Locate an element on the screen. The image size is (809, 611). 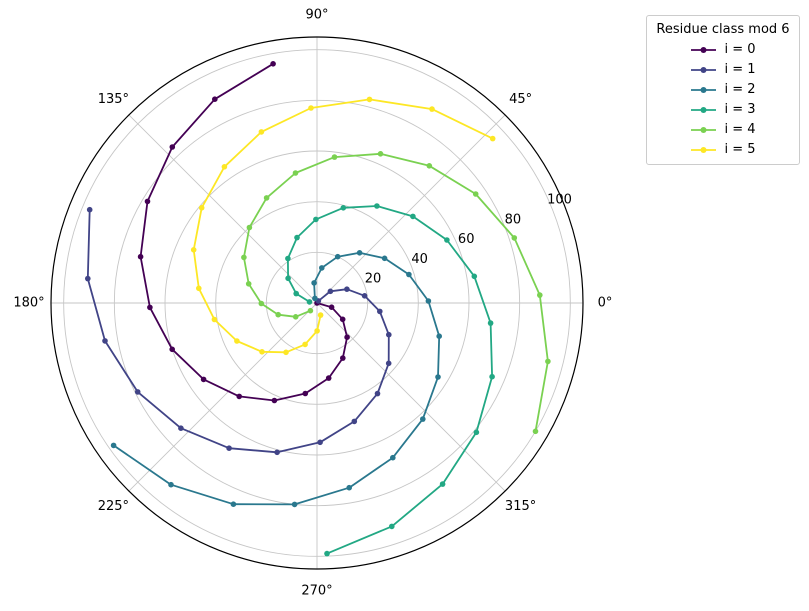
radial-tick-label: 80 is located at coordinates (513, 219).